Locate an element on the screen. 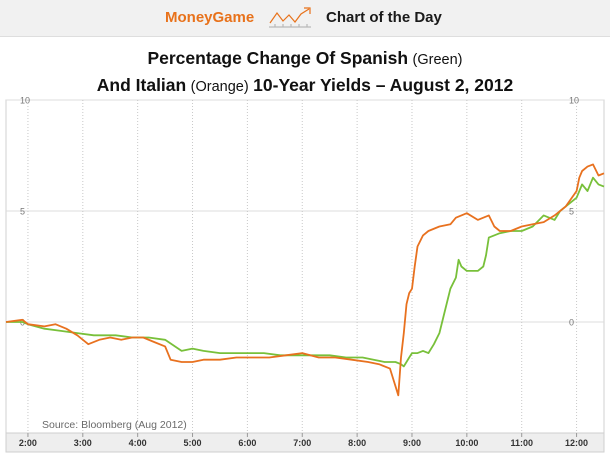  chart-title-part-b: 10-Year Yields – August 2, 2012 is located at coordinates (383, 85).